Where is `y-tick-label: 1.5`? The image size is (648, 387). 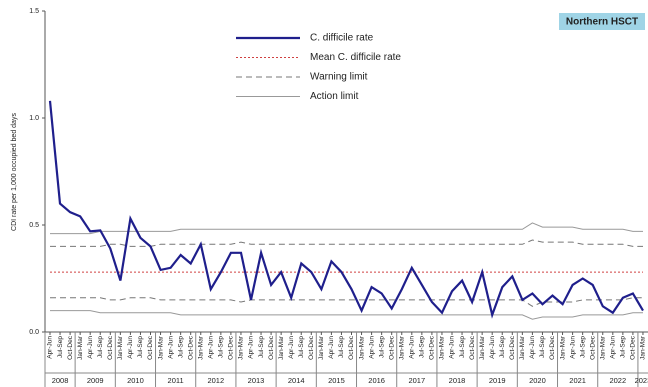 y-tick-label: 1.5 is located at coordinates (34, 11).